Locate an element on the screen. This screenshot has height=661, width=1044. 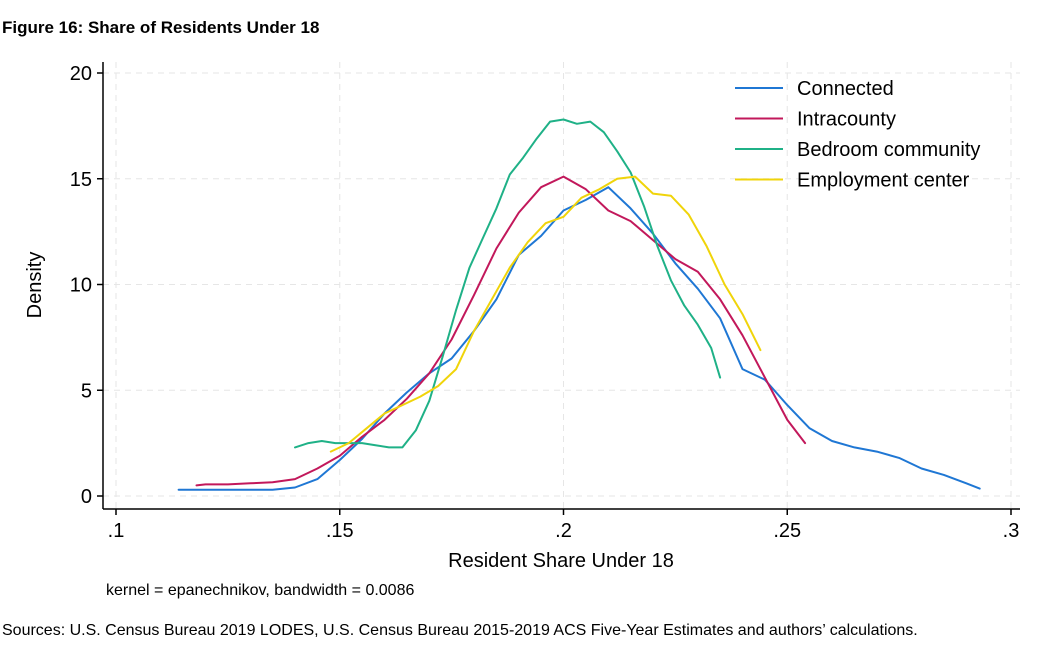
legend-label-intracounty: Intracounty is located at coordinates (846, 120).